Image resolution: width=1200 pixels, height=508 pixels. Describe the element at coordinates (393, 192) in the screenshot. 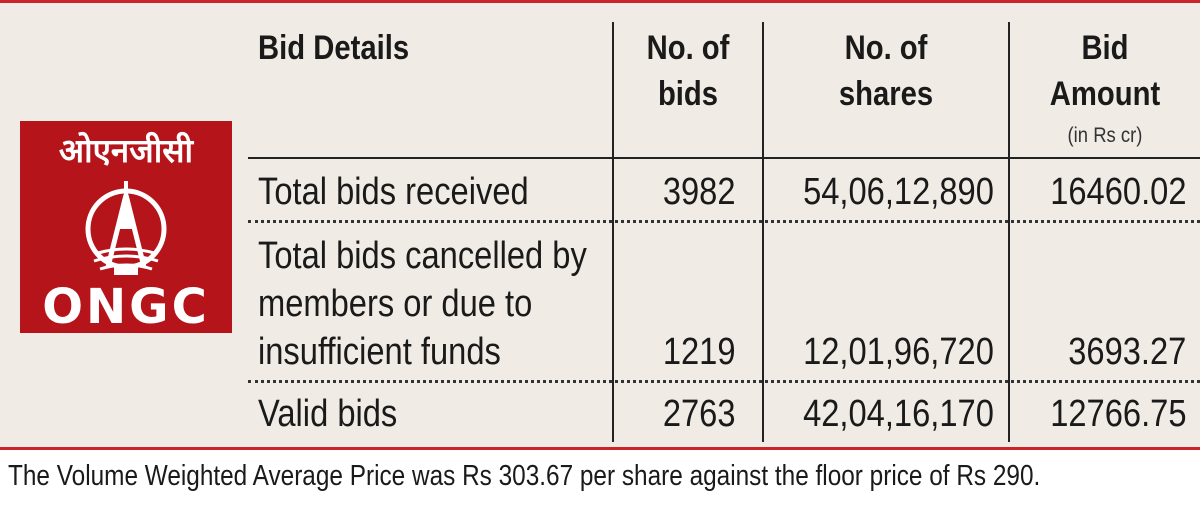

I see `row-total-received-label: Total bids received` at that location.